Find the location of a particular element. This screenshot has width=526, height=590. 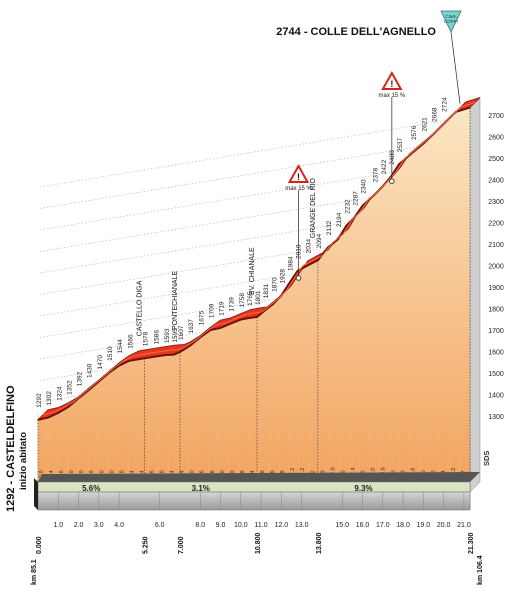

summit-pole is located at coordinates (455, 67).